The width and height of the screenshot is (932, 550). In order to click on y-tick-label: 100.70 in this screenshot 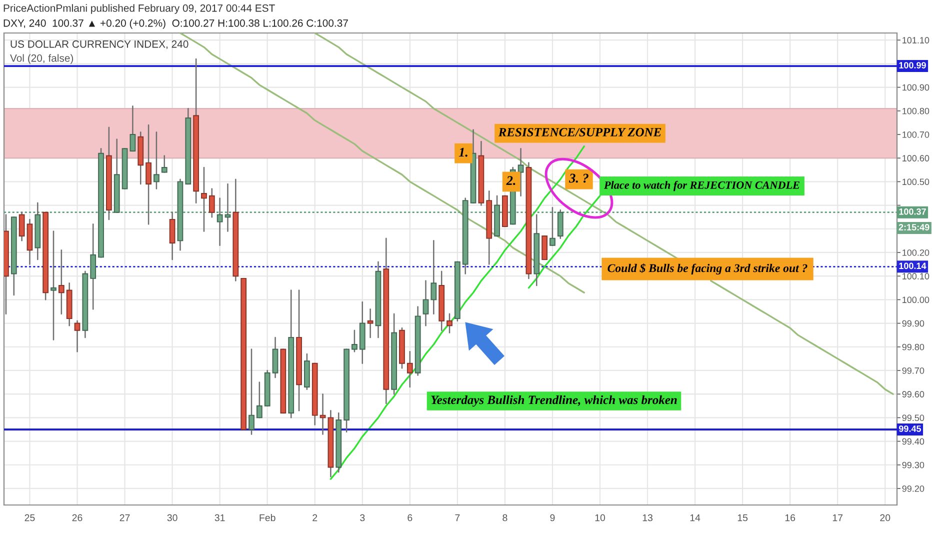, I will do `click(916, 134)`.